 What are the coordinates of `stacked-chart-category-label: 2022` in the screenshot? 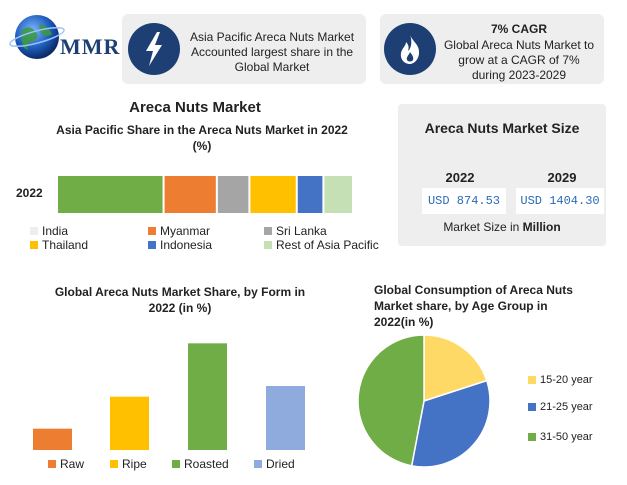 It's located at (29, 193).